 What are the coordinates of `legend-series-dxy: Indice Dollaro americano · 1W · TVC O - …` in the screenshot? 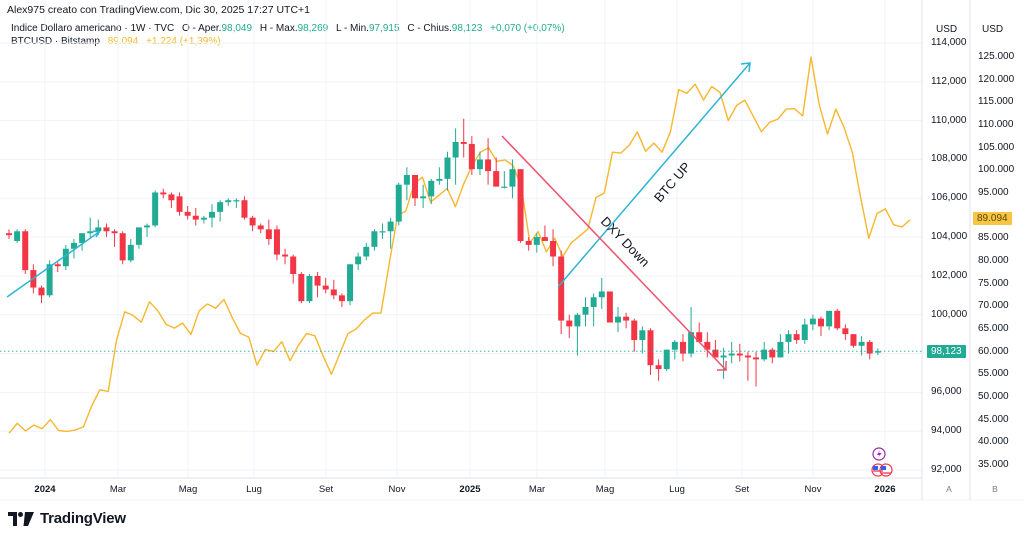 It's located at (288, 28).